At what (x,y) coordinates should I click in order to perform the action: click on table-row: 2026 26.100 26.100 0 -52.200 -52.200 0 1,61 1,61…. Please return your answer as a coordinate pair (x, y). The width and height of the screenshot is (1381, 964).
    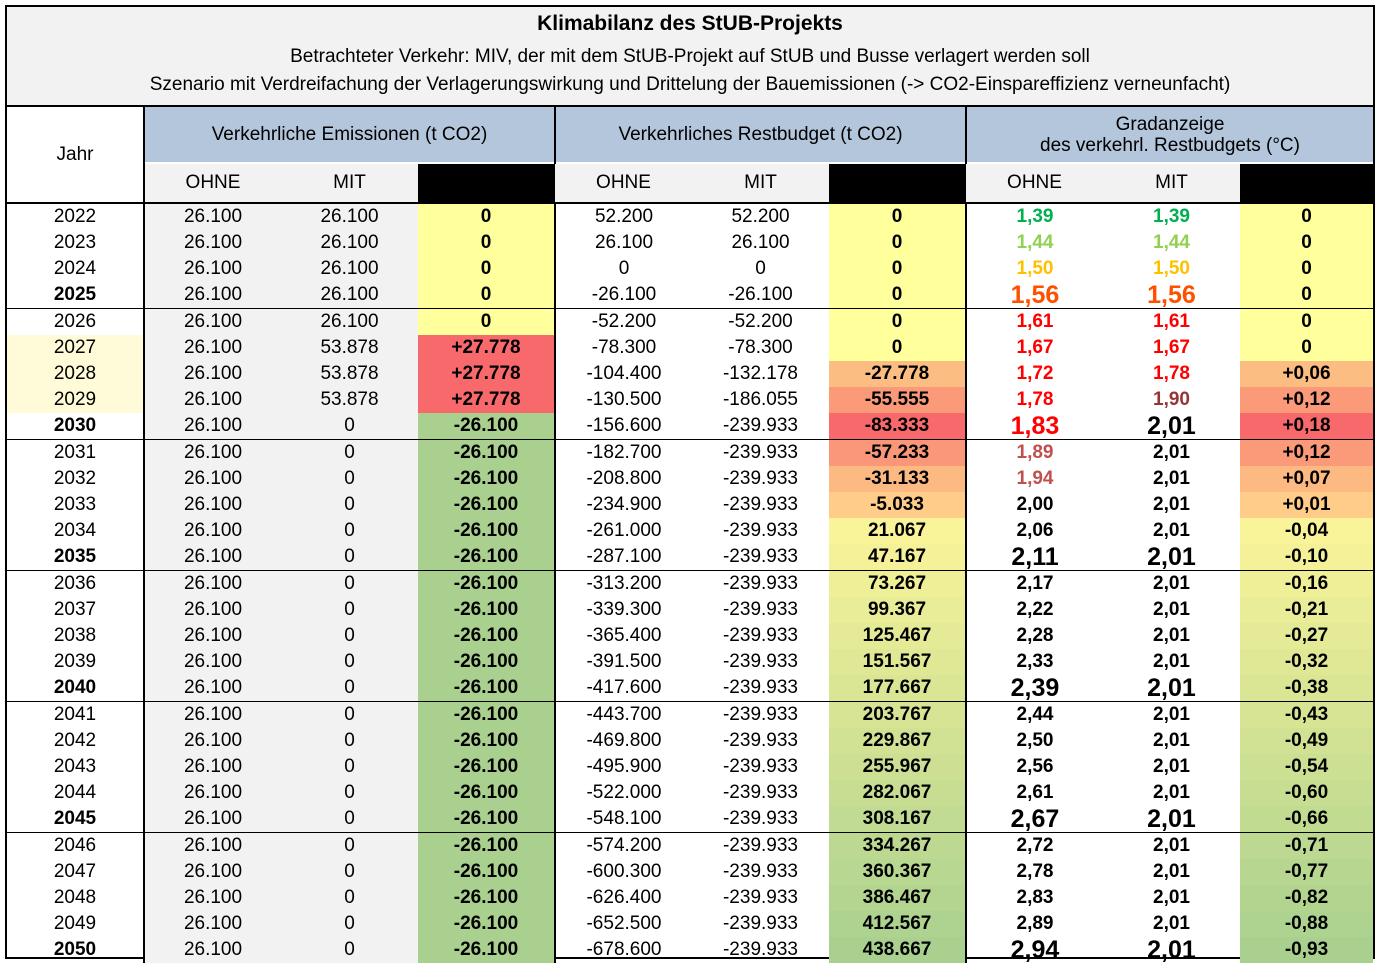
    Looking at the image, I should click on (690, 321).